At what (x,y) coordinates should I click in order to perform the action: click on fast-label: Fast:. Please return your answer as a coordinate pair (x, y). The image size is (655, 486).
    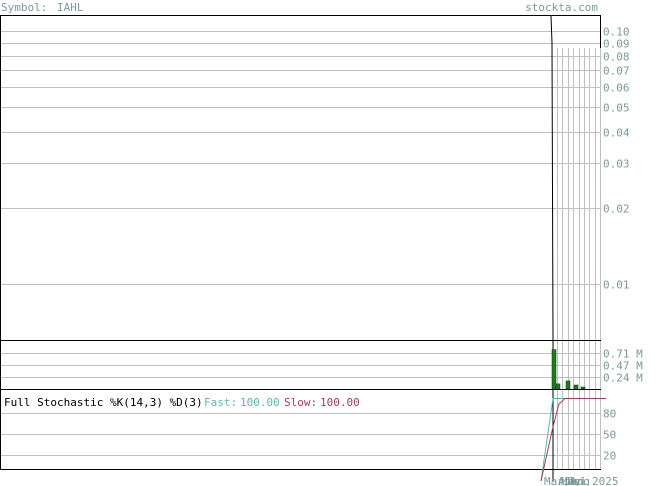
    Looking at the image, I should click on (220, 402).